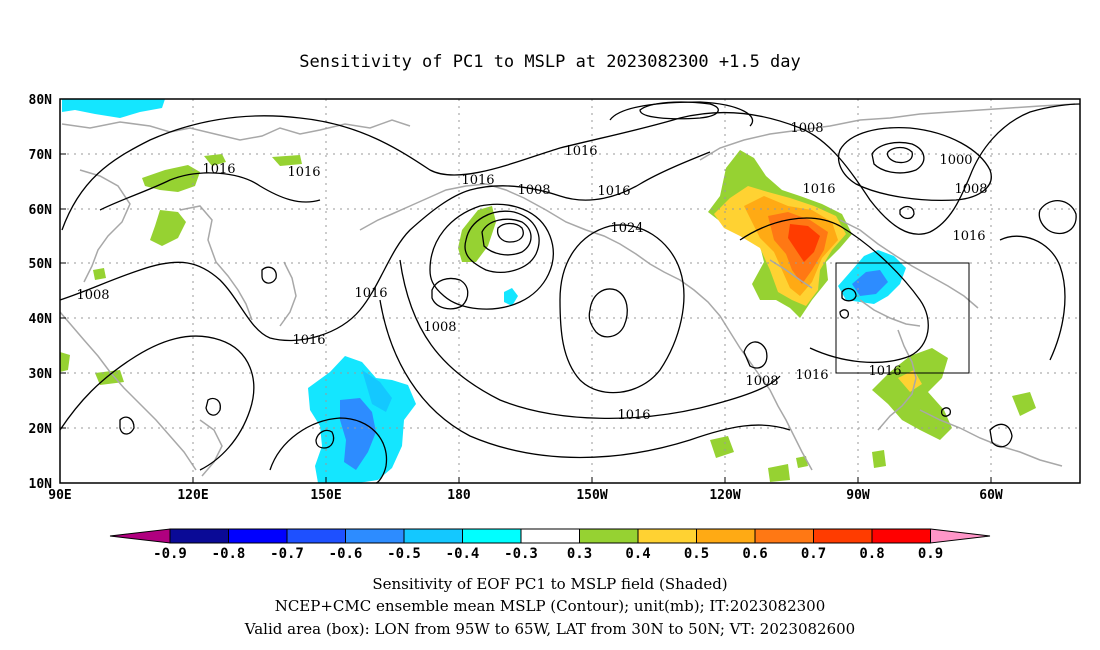 Image resolution: width=1100 pixels, height=650 pixels. What do you see at coordinates (41, 484) in the screenshot?
I see `lat-label: 10N` at bounding box center [41, 484].